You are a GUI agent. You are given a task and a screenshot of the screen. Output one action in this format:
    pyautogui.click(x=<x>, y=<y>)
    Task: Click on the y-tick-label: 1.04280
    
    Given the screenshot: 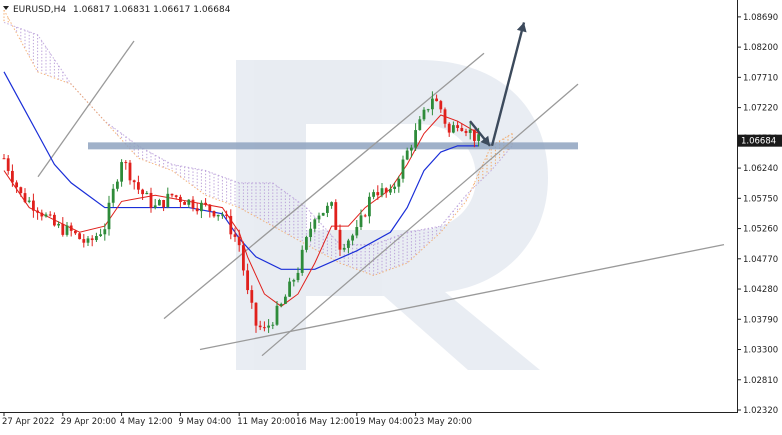 What is the action you would take?
    pyautogui.click(x=760, y=290)
    